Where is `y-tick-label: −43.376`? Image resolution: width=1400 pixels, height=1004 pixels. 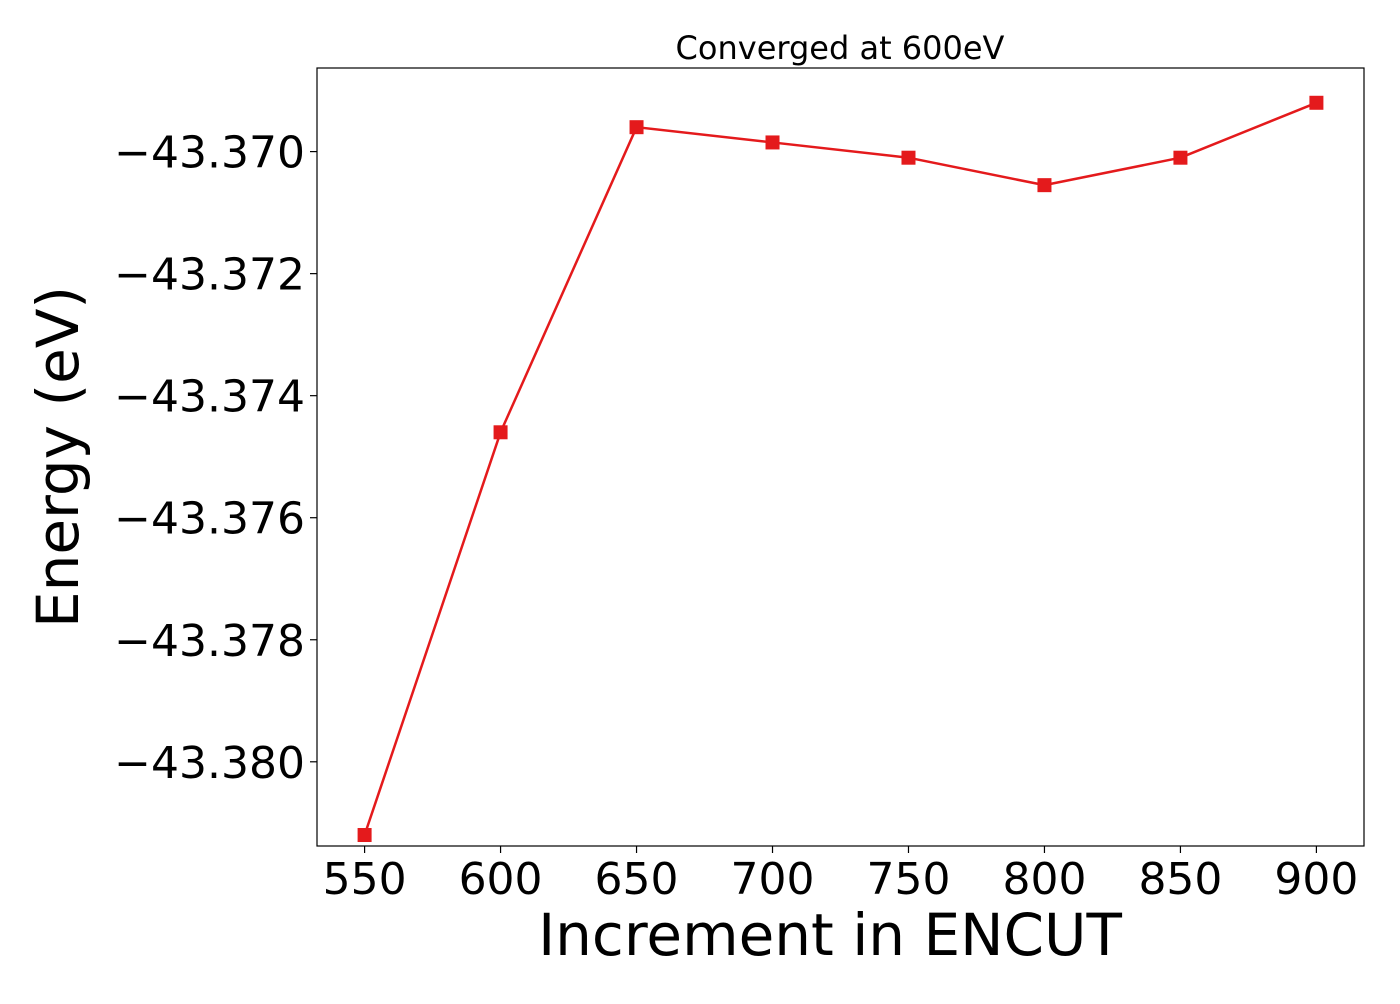
y-tick-label: −43.376 is located at coordinates (209, 519).